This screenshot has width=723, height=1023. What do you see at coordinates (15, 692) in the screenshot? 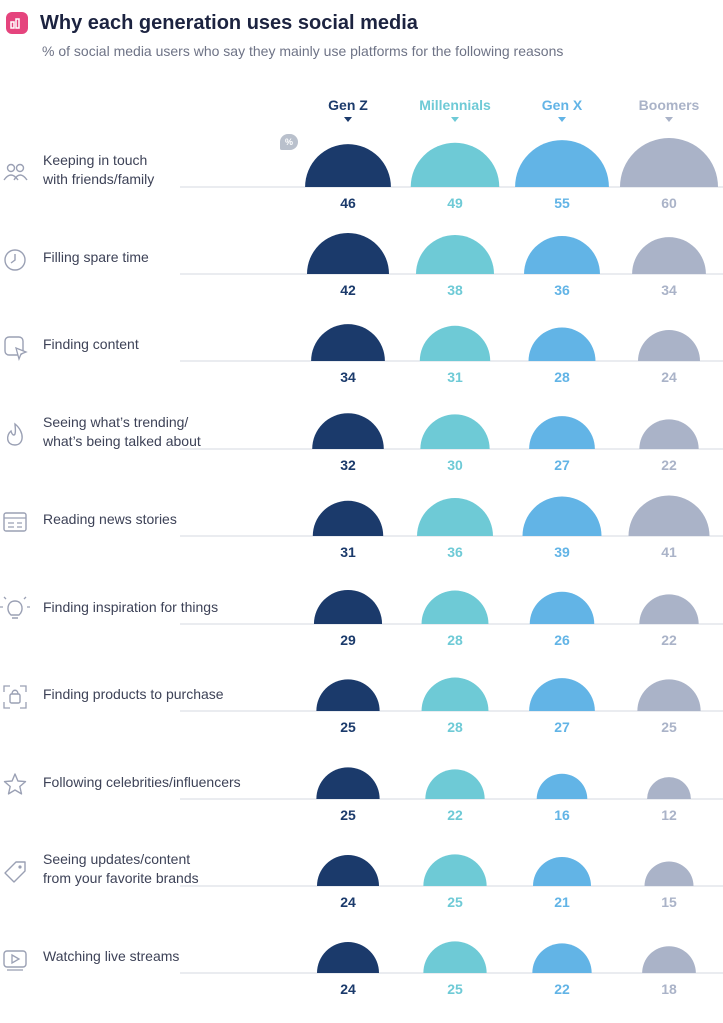
I see `bag-handle` at bounding box center [15, 692].